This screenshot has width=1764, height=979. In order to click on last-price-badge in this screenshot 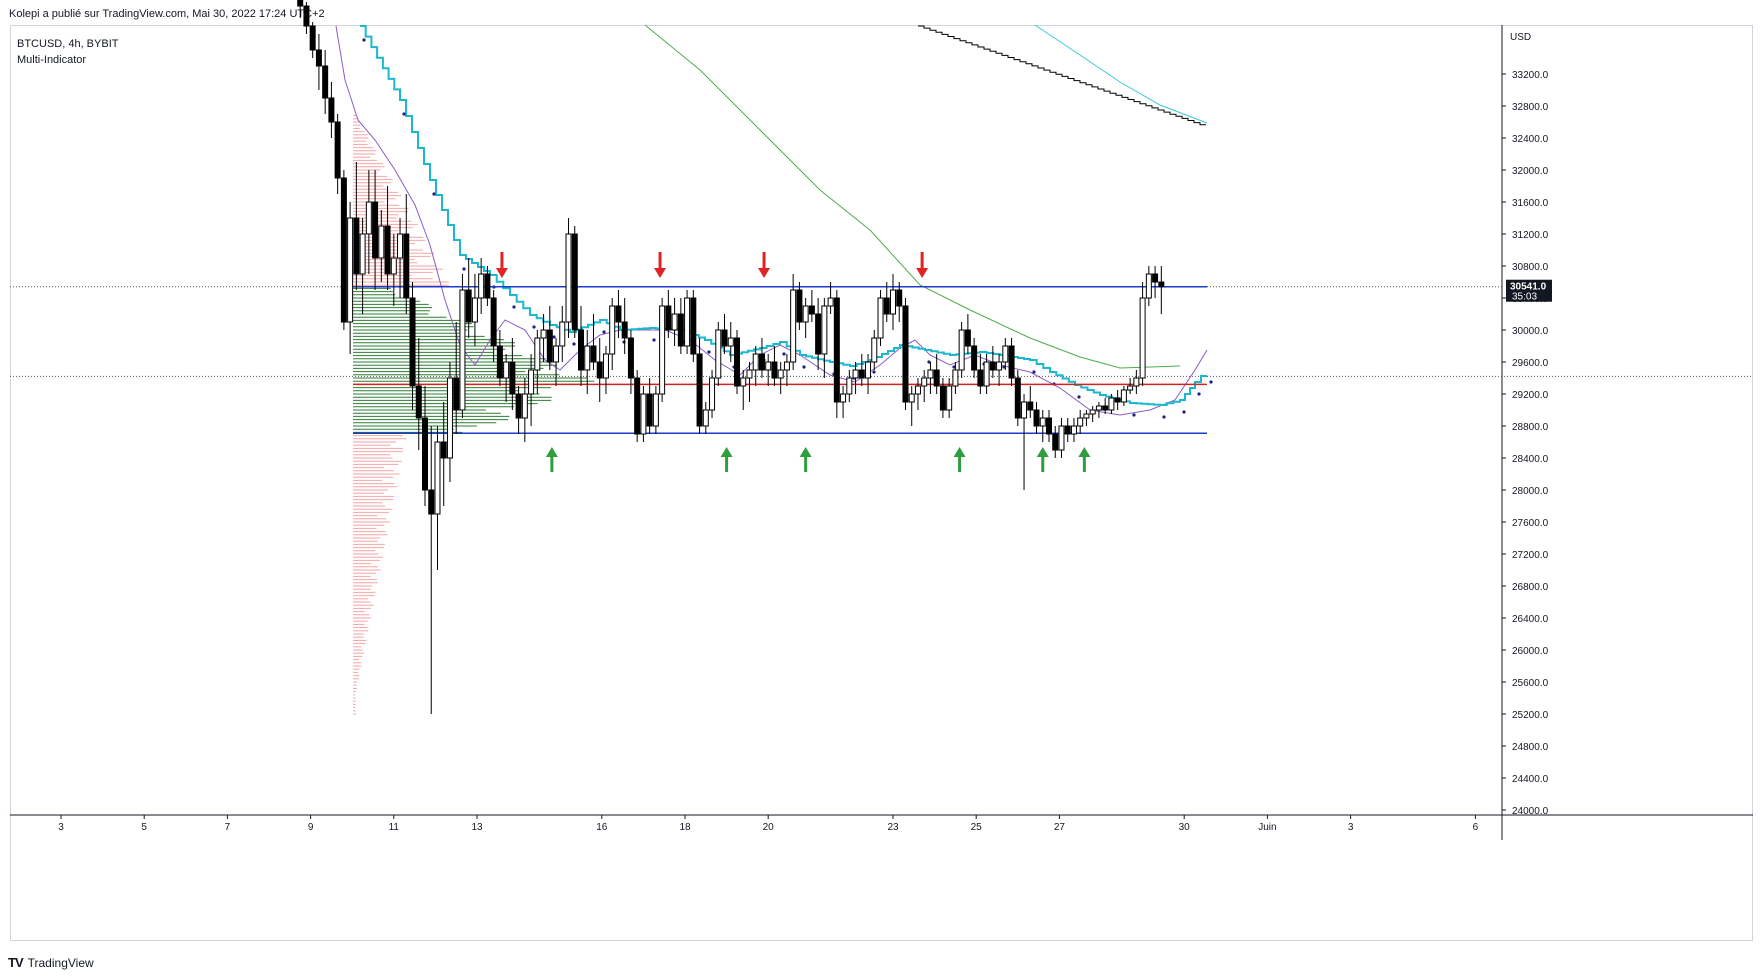, I will do `click(1529, 290)`.